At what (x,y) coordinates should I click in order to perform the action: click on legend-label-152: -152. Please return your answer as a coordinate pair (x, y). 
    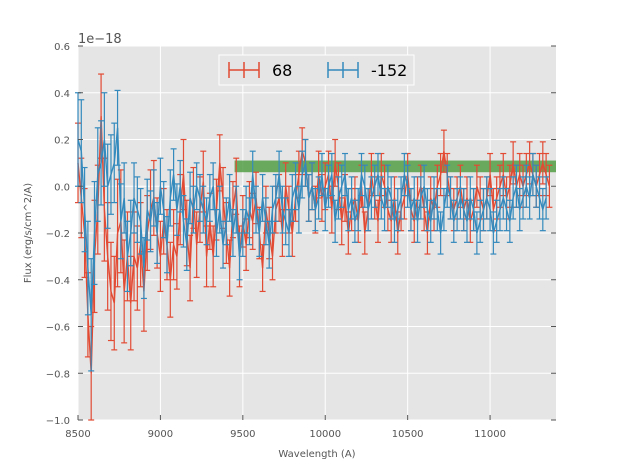
    Looking at the image, I should click on (389, 70).